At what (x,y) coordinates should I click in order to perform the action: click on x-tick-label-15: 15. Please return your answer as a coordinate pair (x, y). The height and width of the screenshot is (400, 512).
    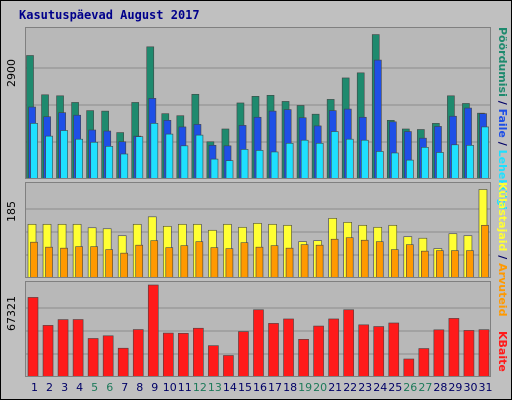
    Looking at the image, I should click on (245, 387).